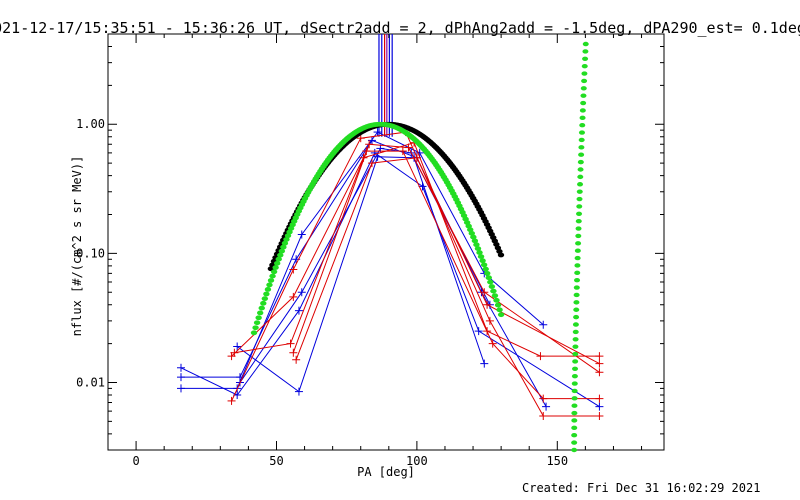 This screenshot has width=800, height=500. I want to click on created-timestamp: Created: Fri Dec 31 16:02:29 2021, so click(641, 488).